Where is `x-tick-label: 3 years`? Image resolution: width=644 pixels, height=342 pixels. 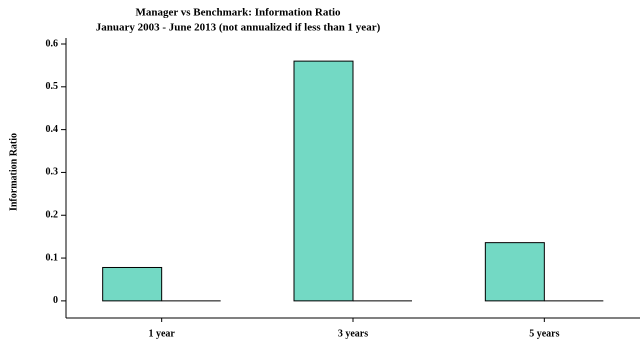
x-tick-label: 3 years is located at coordinates (353, 333).